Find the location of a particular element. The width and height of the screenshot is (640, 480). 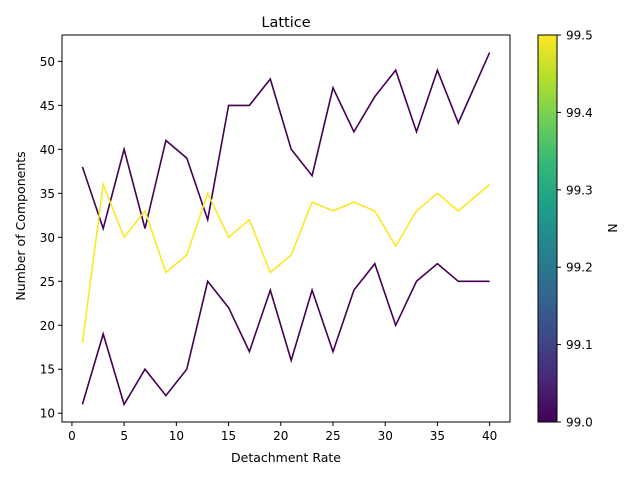

y-tick-label: 30 is located at coordinates (47, 238).